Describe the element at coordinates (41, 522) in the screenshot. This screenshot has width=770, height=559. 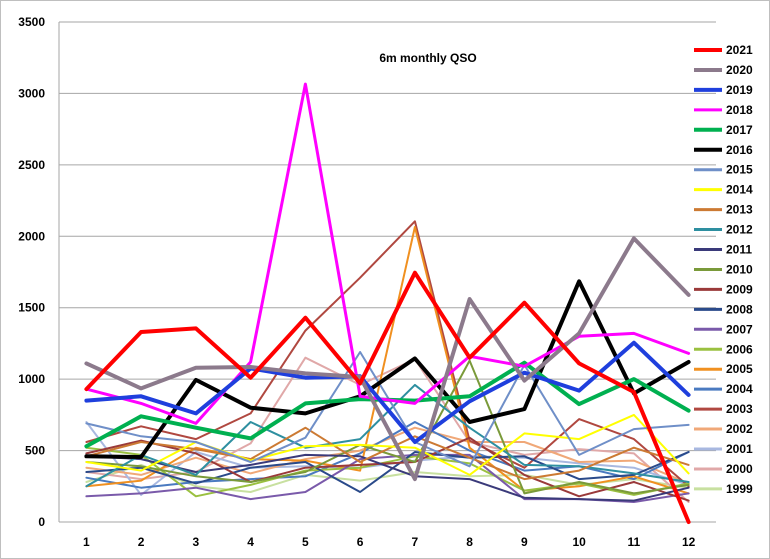
I see `y-tick-label: 0` at that location.